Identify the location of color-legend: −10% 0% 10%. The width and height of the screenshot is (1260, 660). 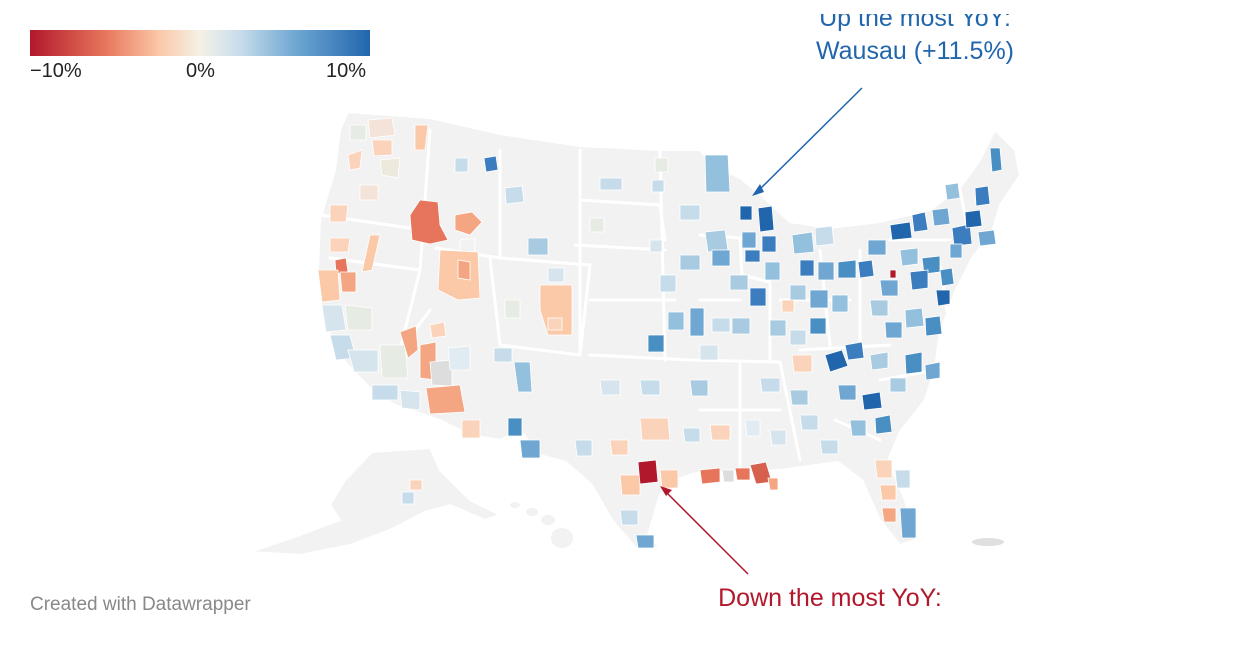
(200, 56).